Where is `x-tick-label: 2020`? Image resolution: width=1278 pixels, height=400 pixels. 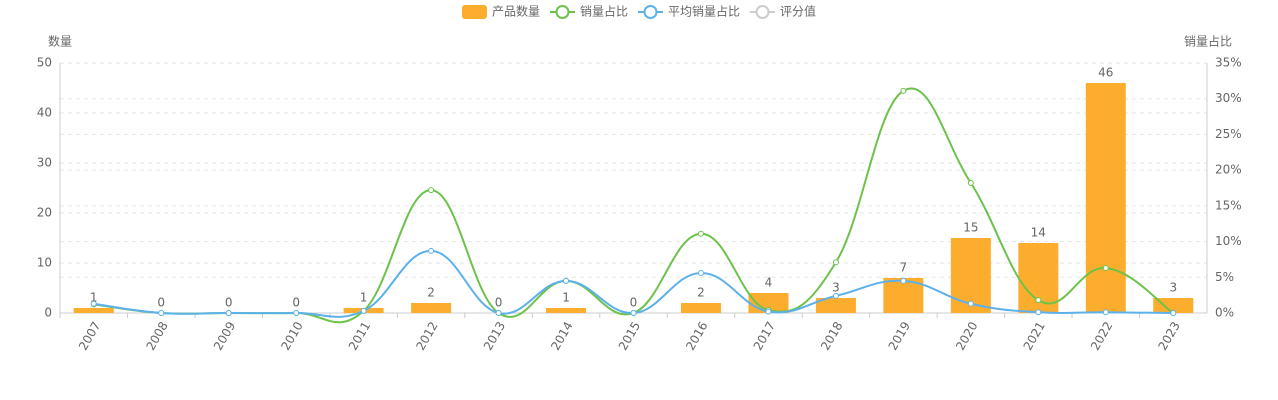
x-tick-label: 2020 is located at coordinates (966, 335).